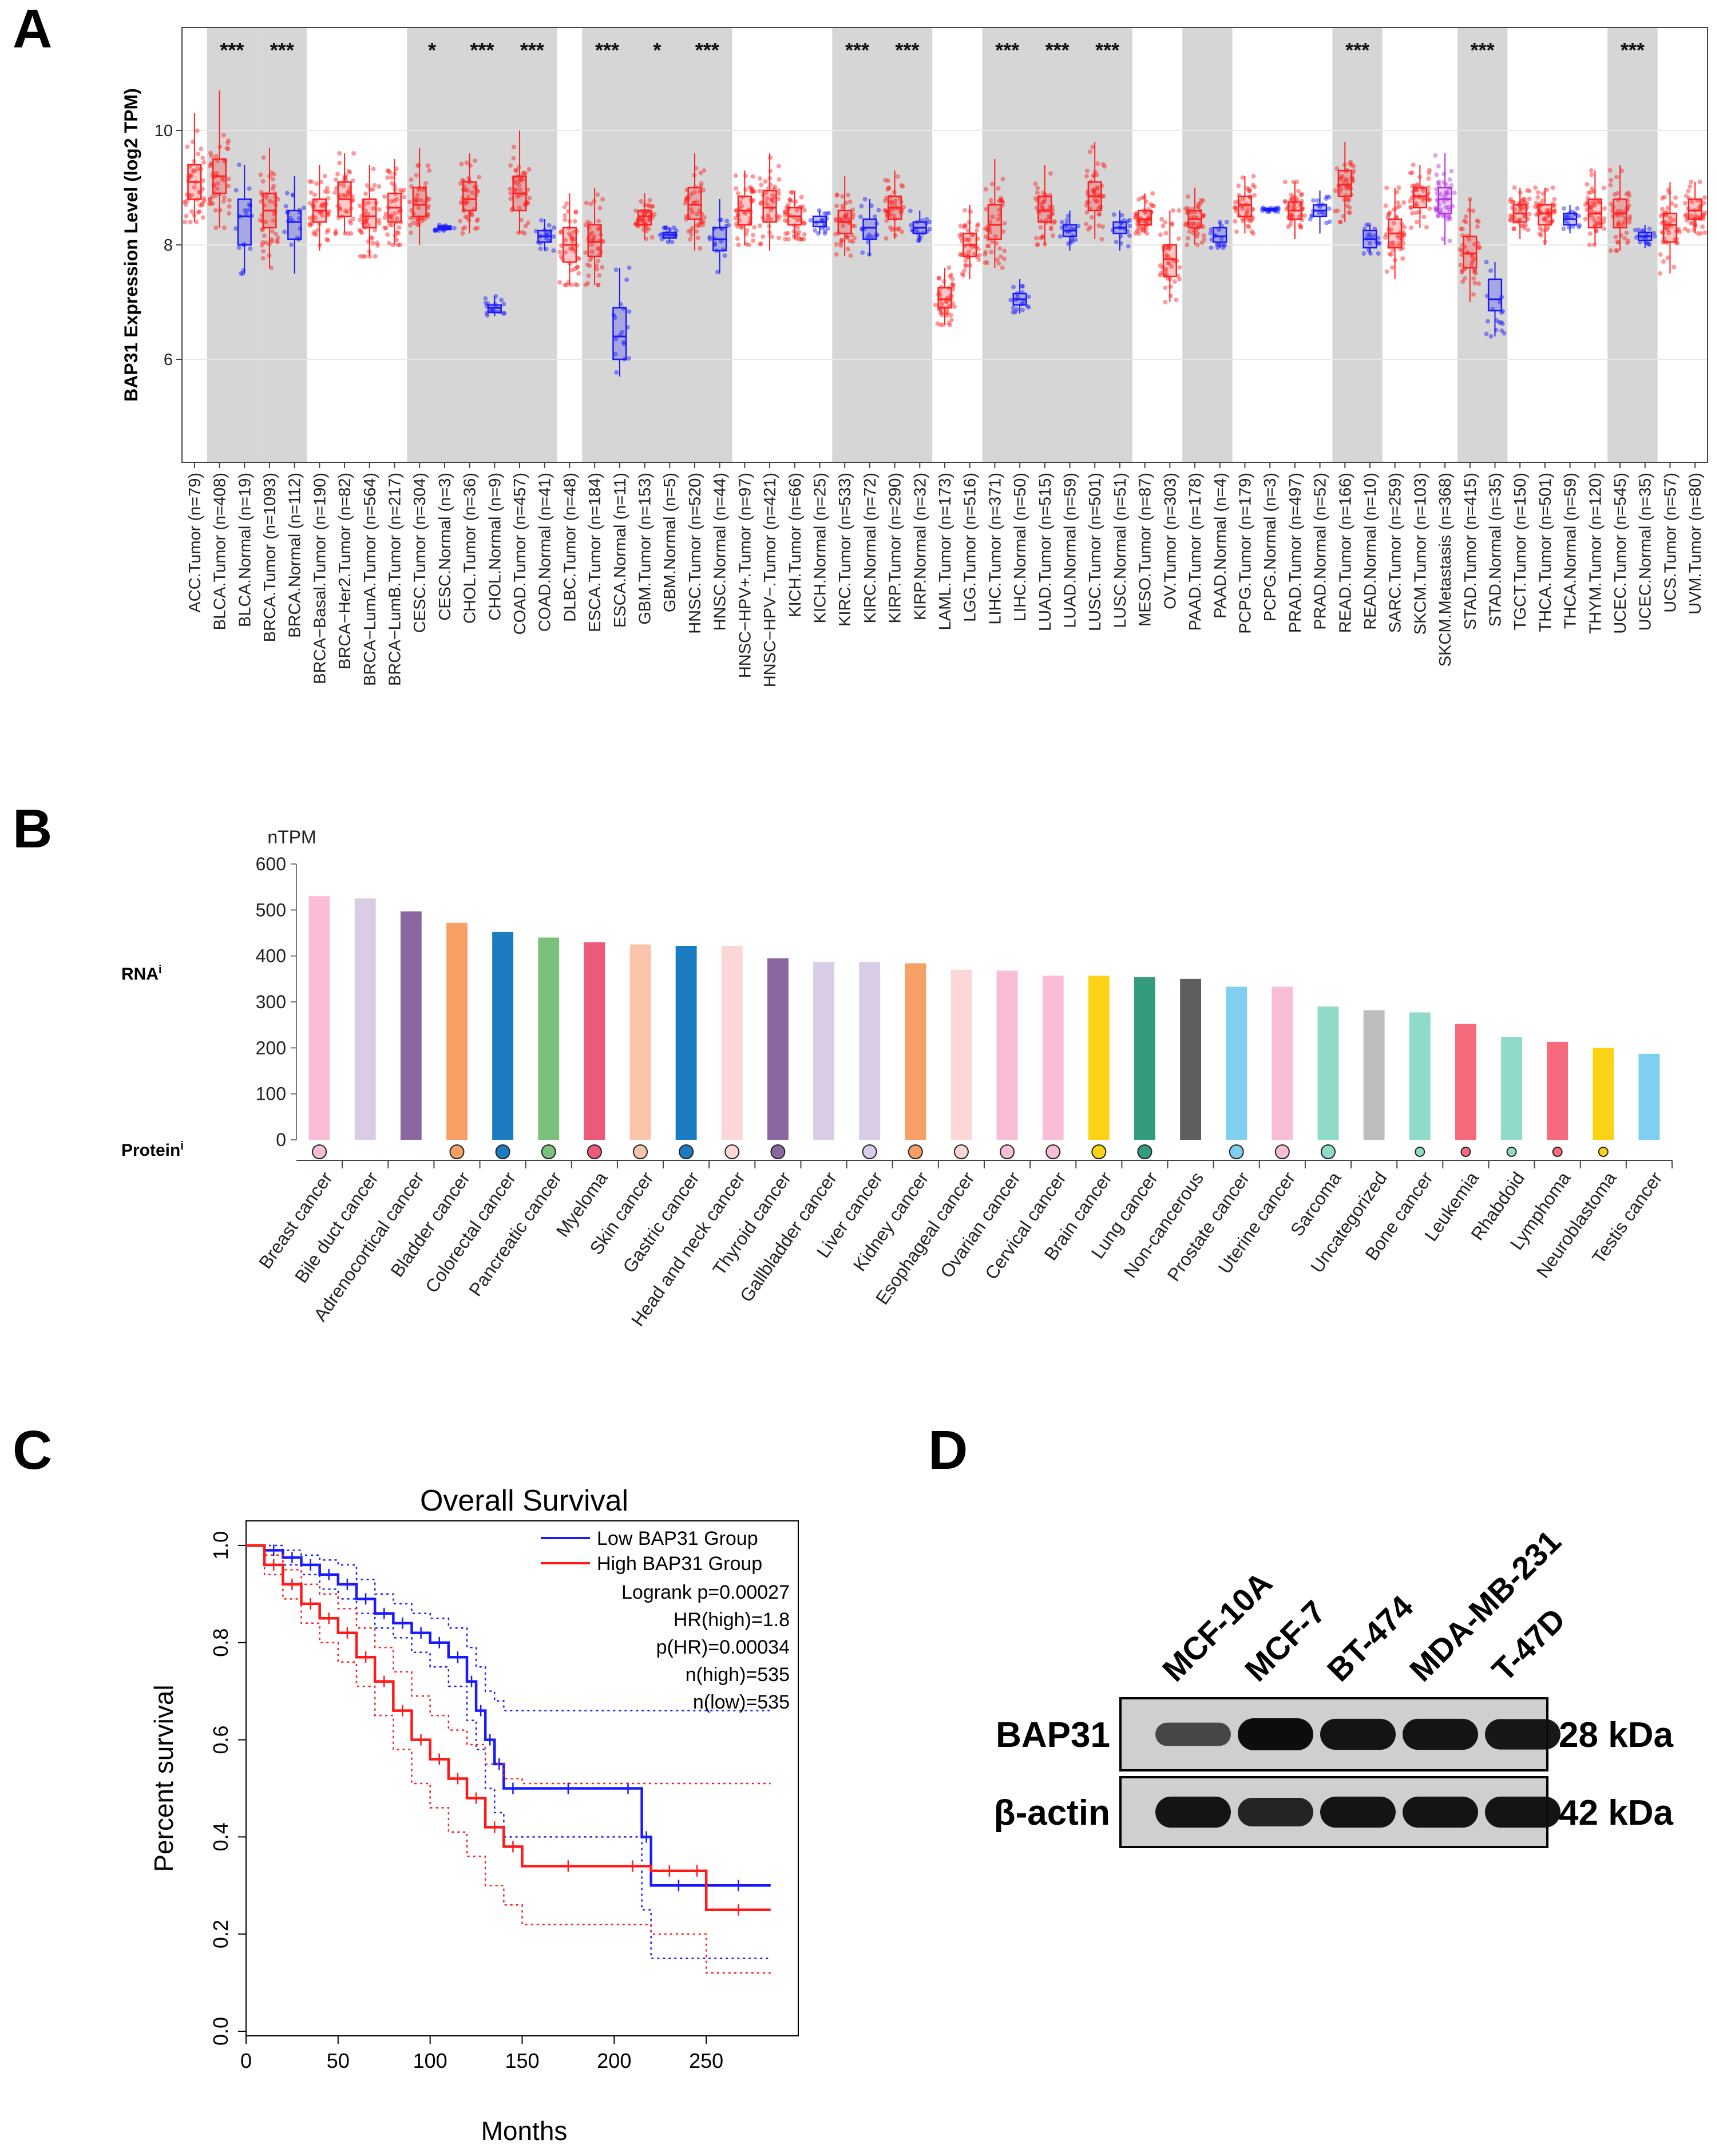 The height and width of the screenshot is (2156, 1719). Describe the element at coordinates (1470, 551) in the screenshot. I see `x-tick-label: STAD.Tumor (n=415)` at that location.